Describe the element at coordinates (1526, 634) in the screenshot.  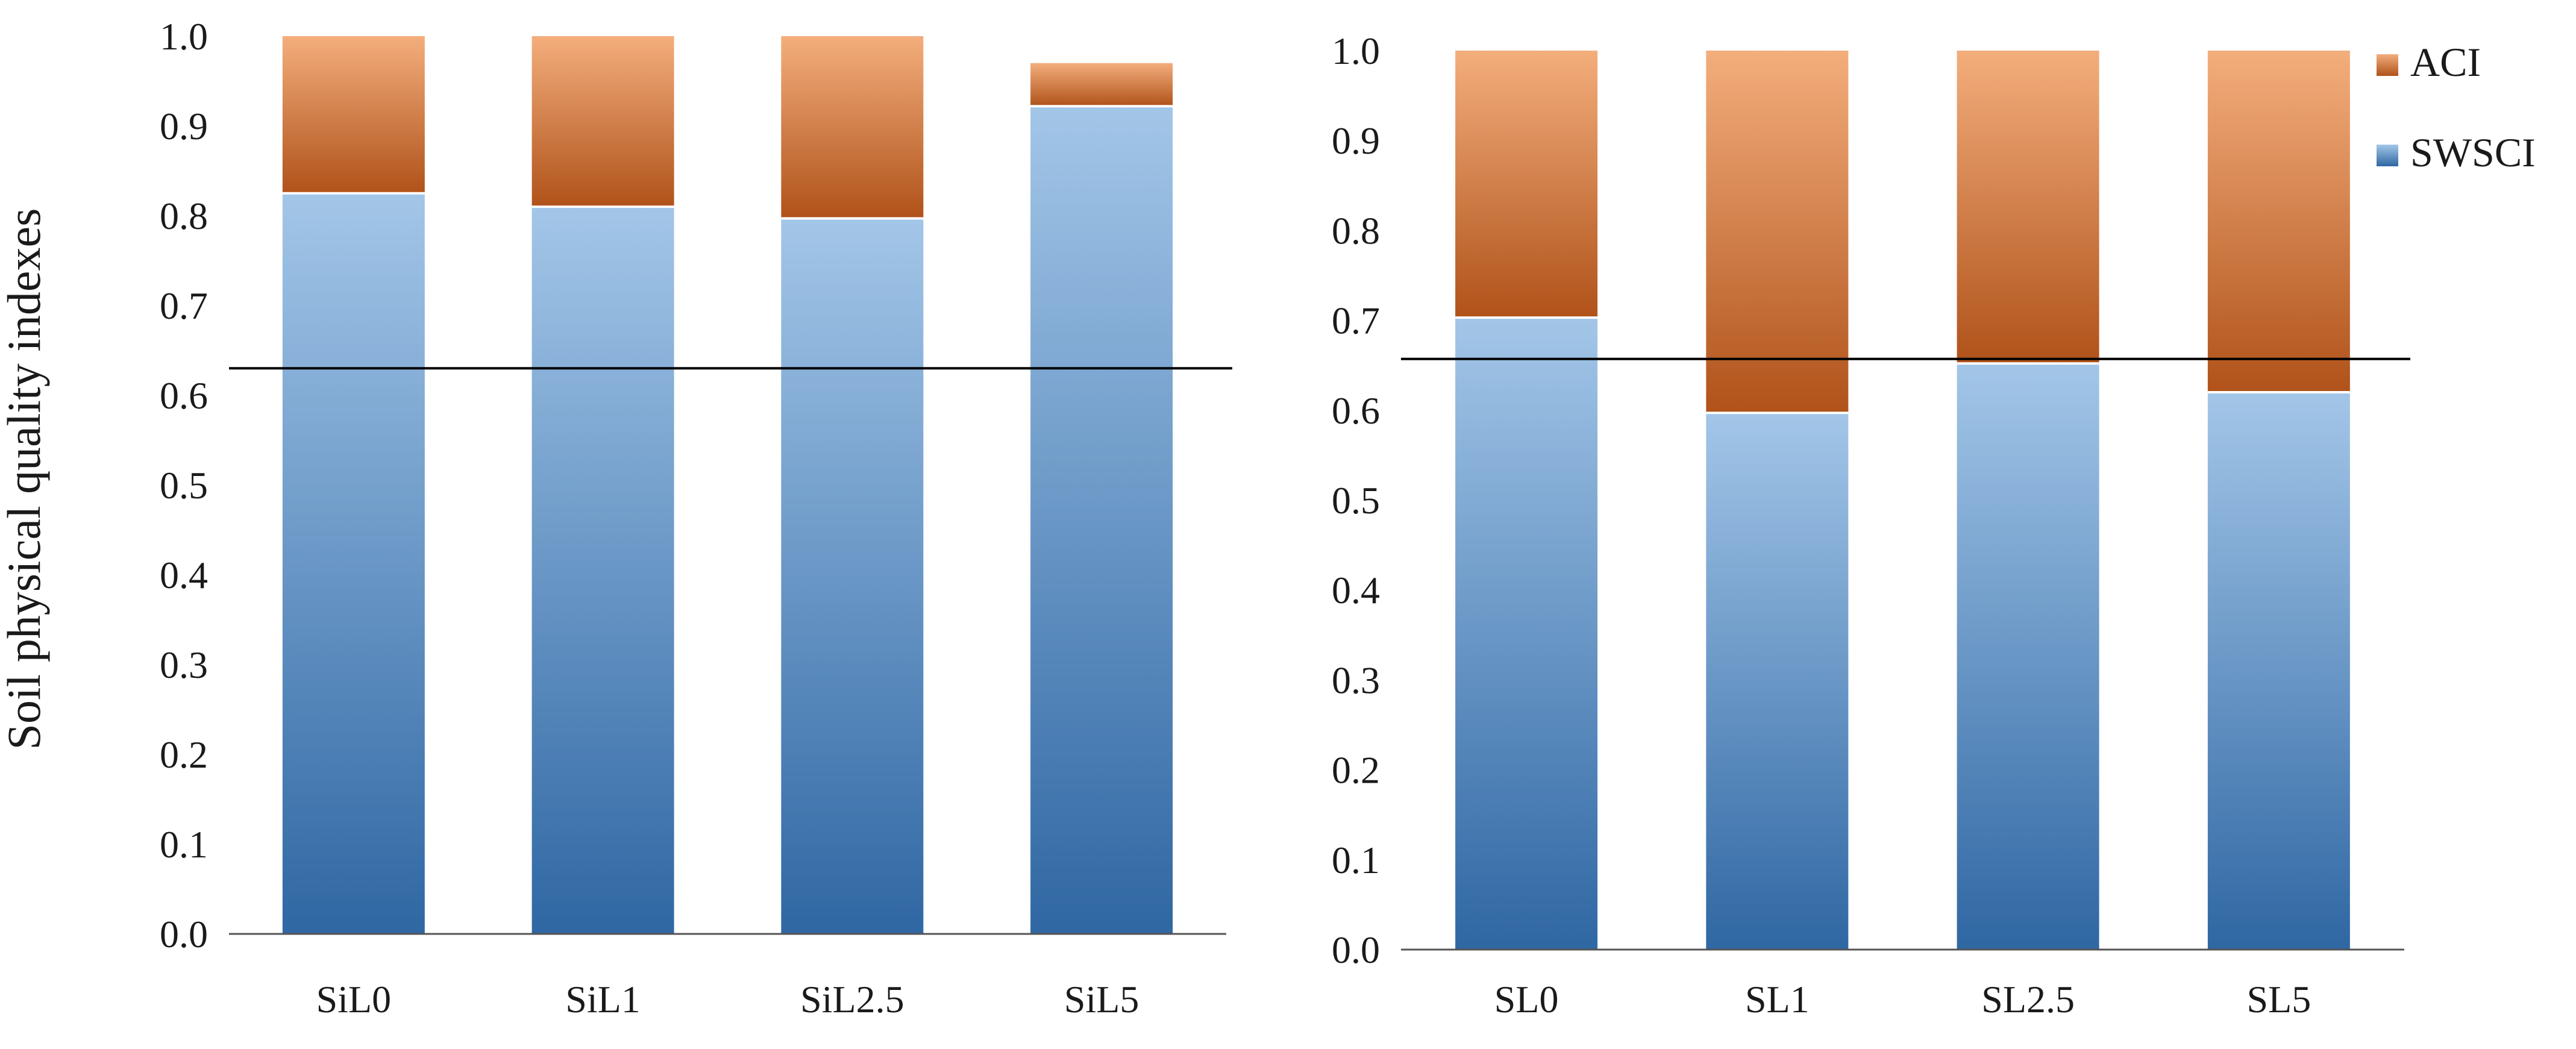
I see `bar-swsci-sl0` at that location.